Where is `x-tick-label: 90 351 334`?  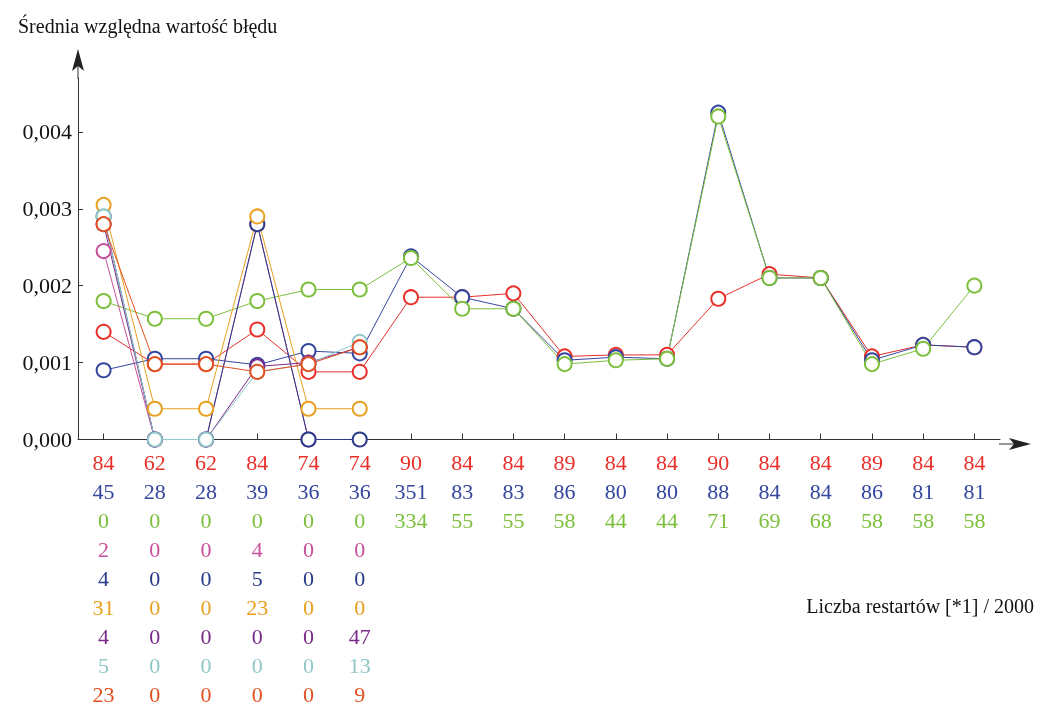 x-tick-label: 90 351 334 is located at coordinates (411, 491).